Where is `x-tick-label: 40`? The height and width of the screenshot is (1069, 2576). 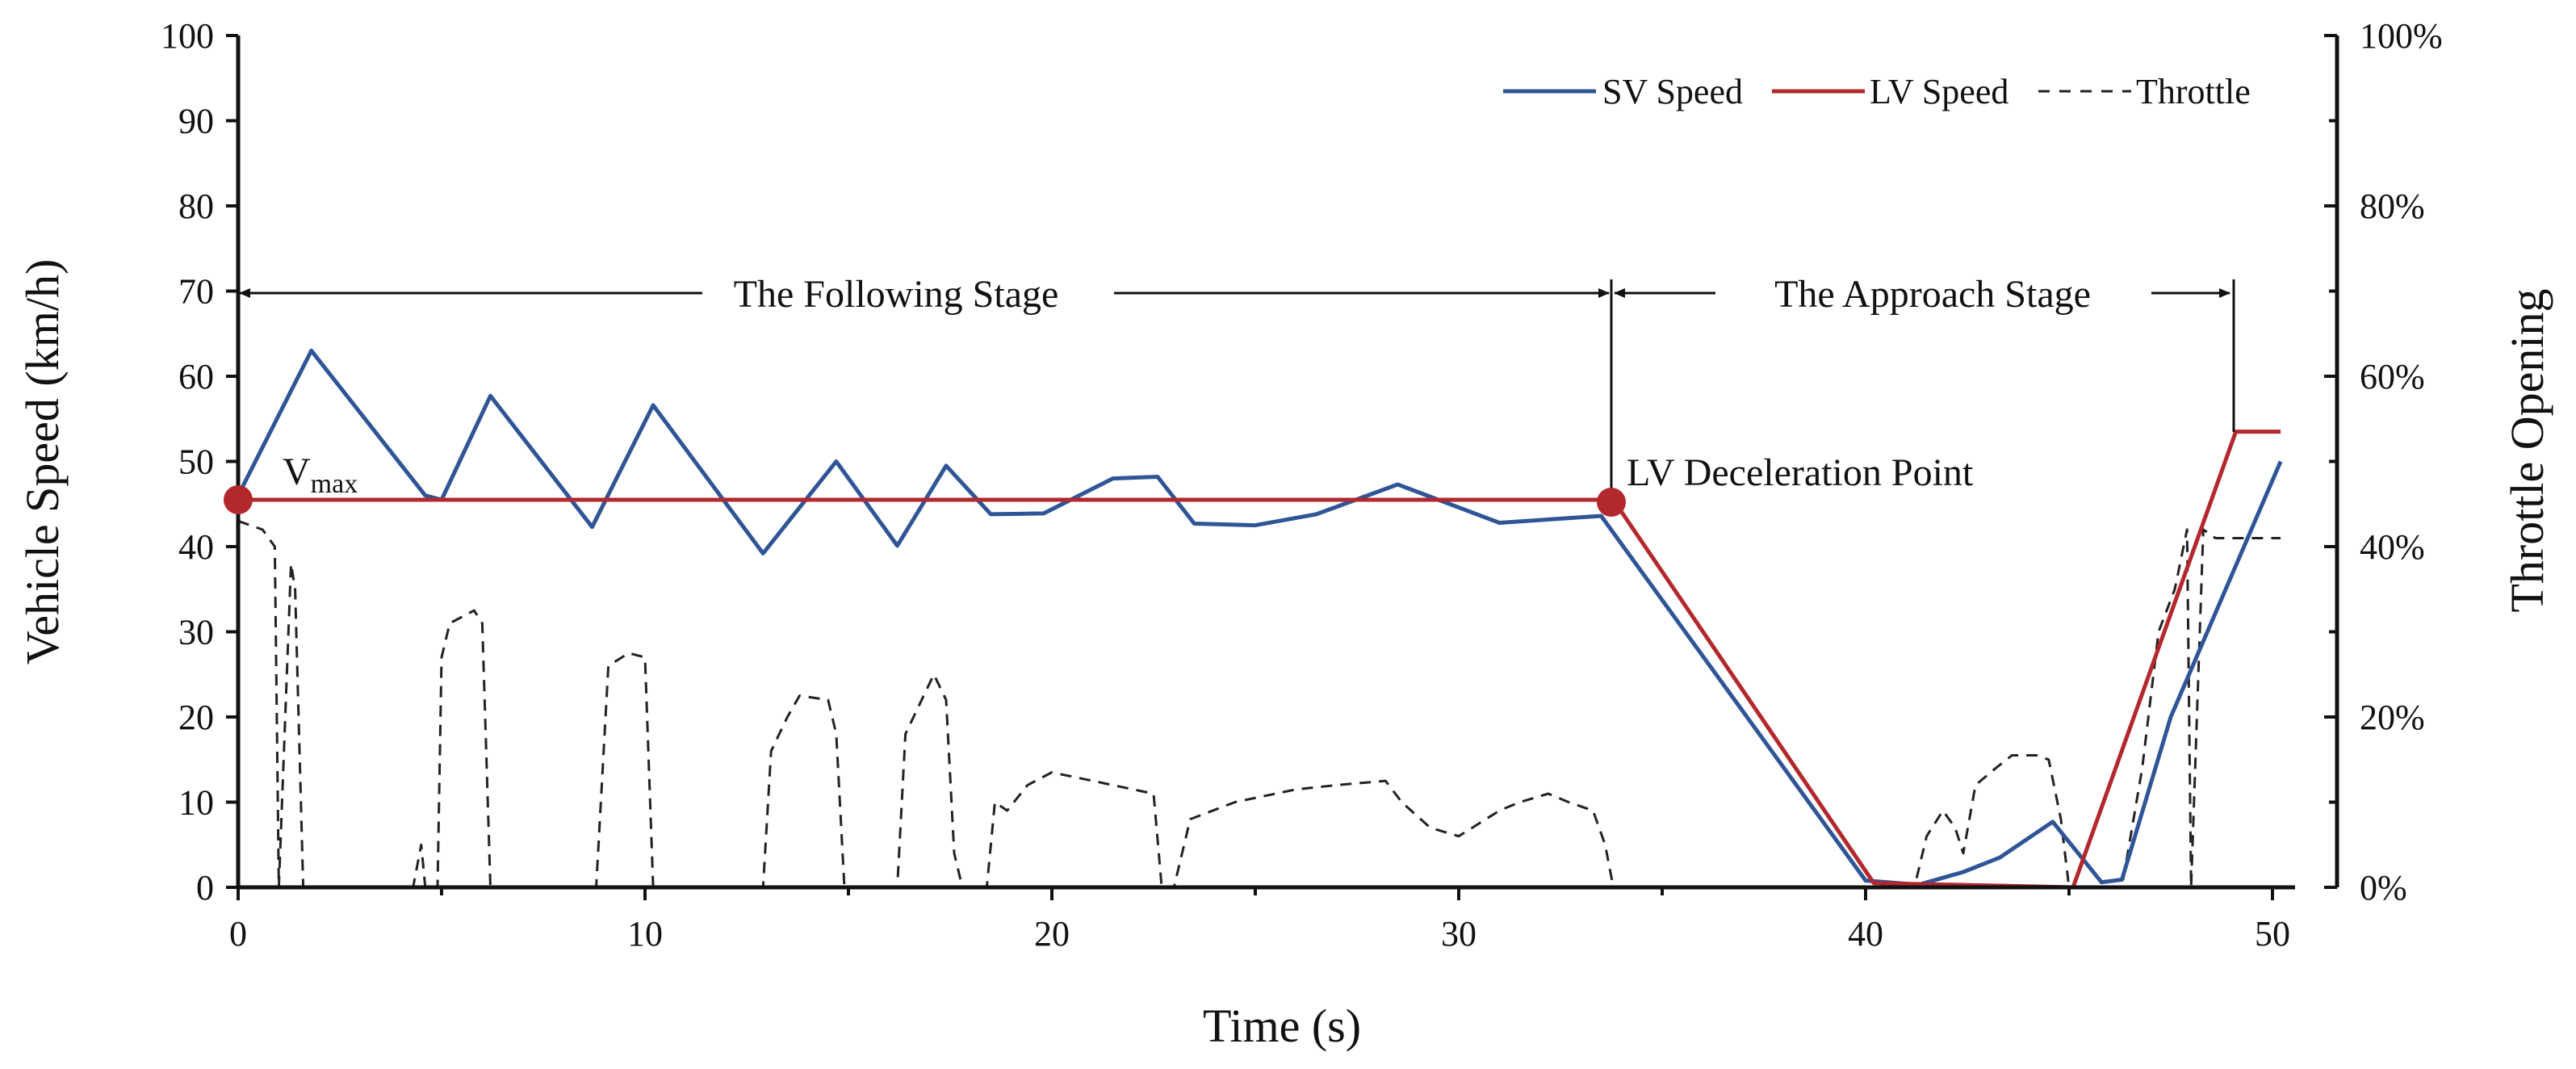 x-tick-label: 40 is located at coordinates (1865, 934).